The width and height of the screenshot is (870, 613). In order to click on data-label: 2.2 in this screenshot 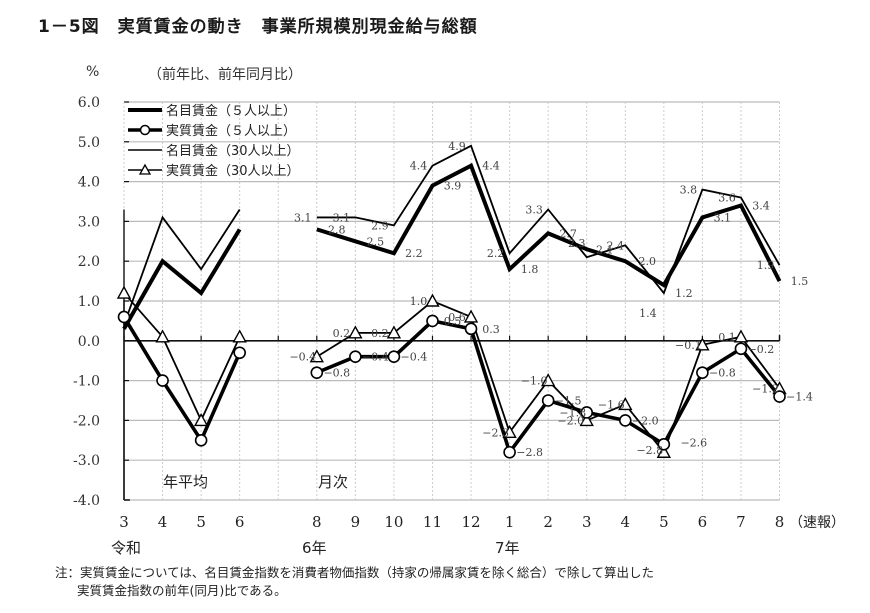, I will do `click(496, 253)`.